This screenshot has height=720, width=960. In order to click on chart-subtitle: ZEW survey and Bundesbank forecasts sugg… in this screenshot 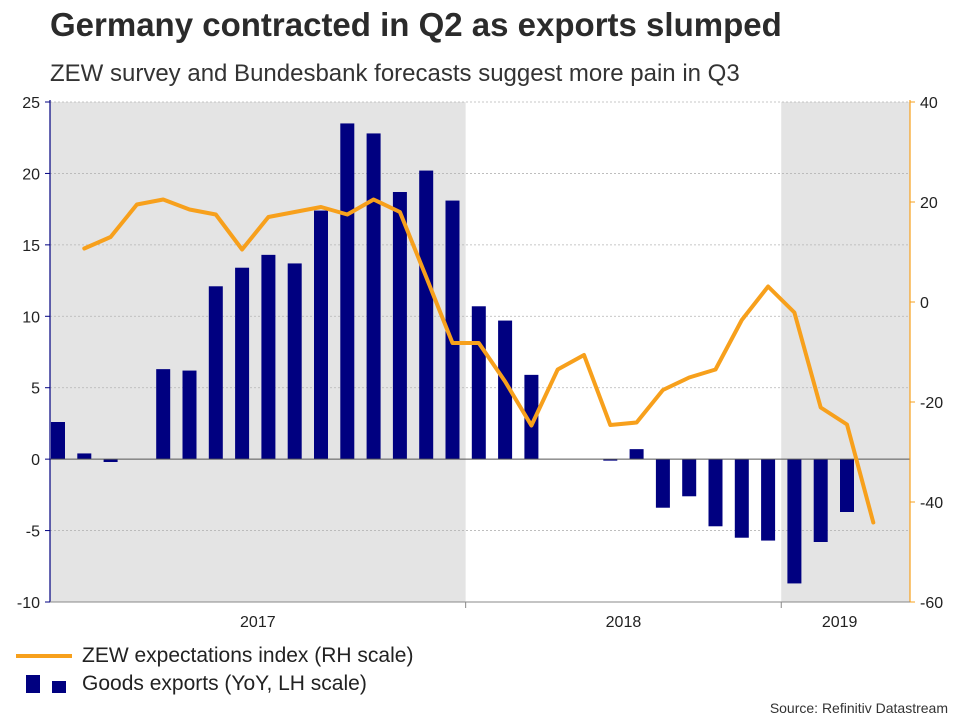, I will do `click(395, 73)`.